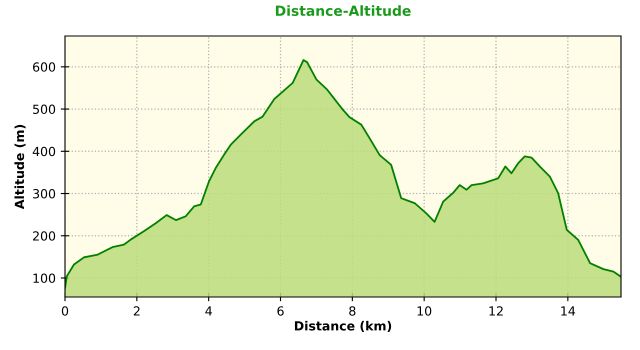 Image resolution: width=640 pixels, height=350 pixels. What do you see at coordinates (20, 167) in the screenshot?
I see `y-axis-title: Altitude (m)` at bounding box center [20, 167].